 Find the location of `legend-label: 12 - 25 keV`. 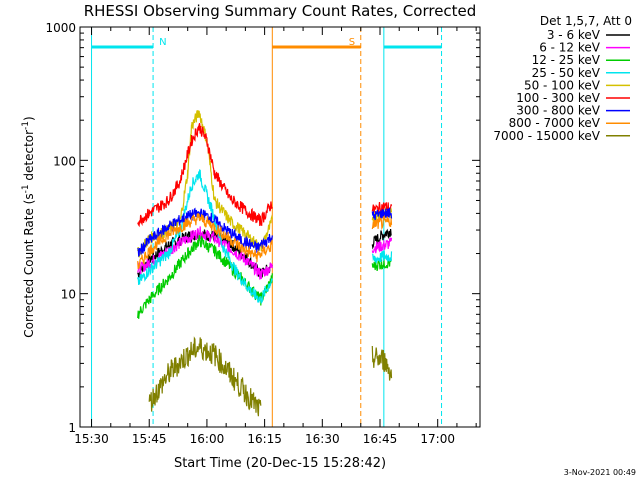

legend-label: 12 - 25 keV is located at coordinates (566, 60).